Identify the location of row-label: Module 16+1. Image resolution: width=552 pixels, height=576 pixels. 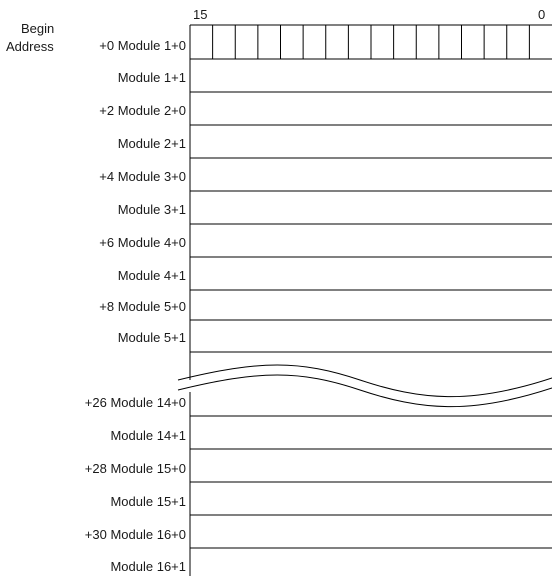
(148, 566).